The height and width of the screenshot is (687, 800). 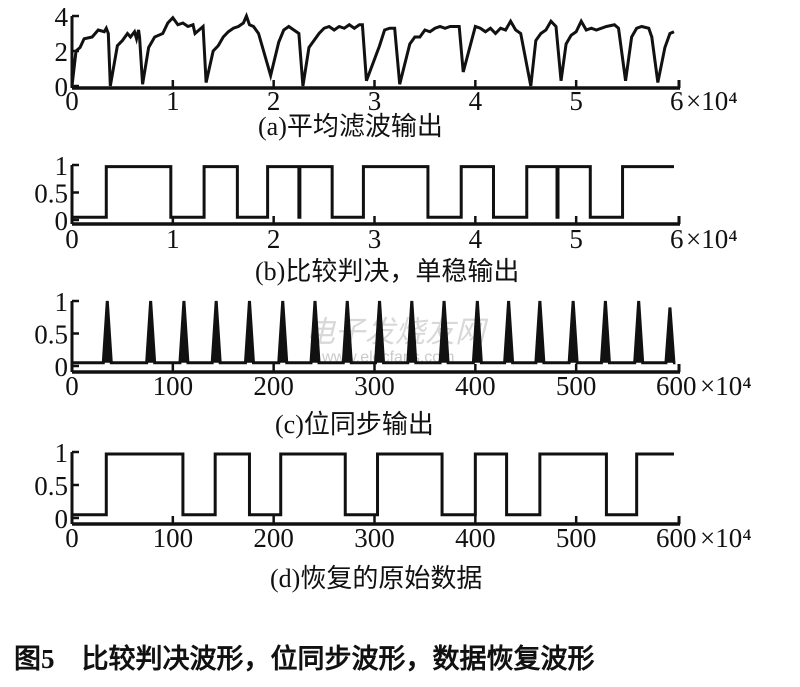 What do you see at coordinates (62, 52) in the screenshot?
I see `y-tick-label: 2` at bounding box center [62, 52].